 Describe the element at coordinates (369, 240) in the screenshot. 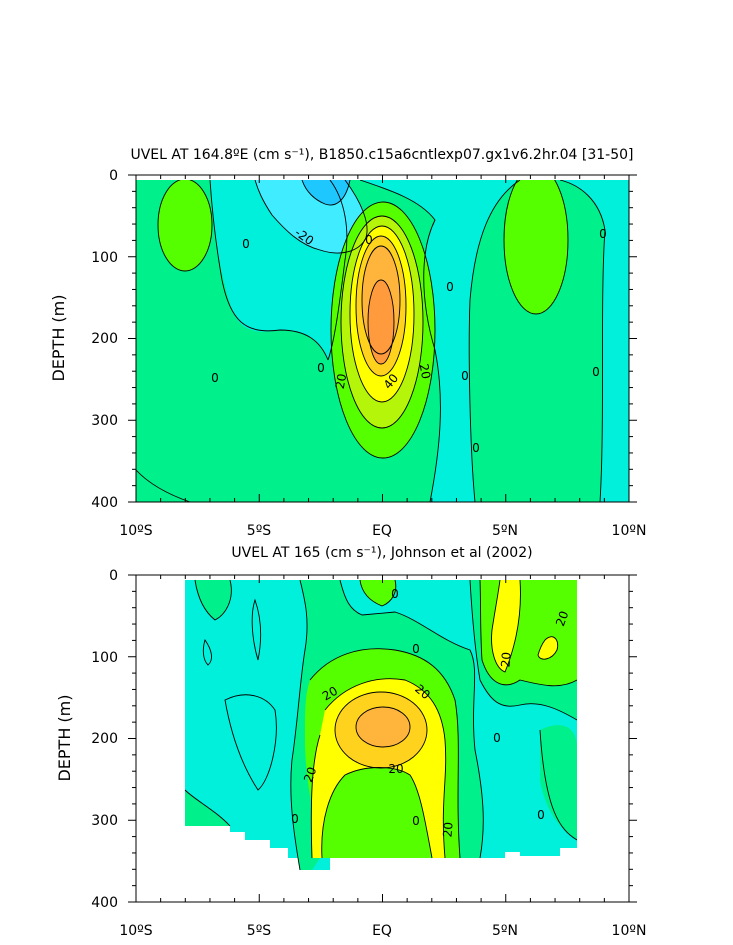

I see `top-clabel-3: 0` at that location.